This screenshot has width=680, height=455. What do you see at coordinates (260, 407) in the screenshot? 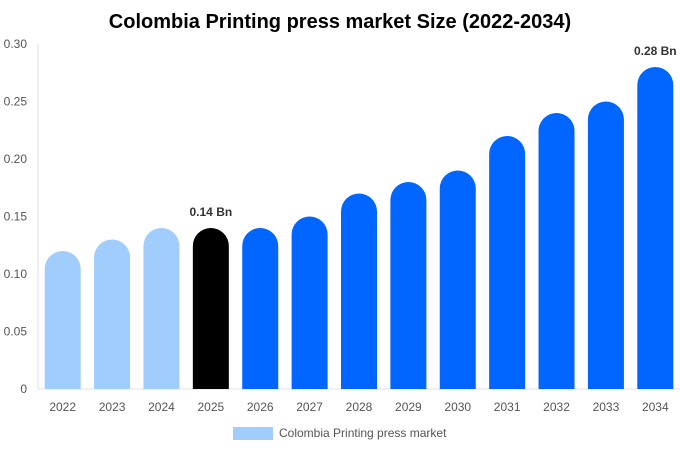
I see `x-tick-label: 2026` at bounding box center [260, 407].